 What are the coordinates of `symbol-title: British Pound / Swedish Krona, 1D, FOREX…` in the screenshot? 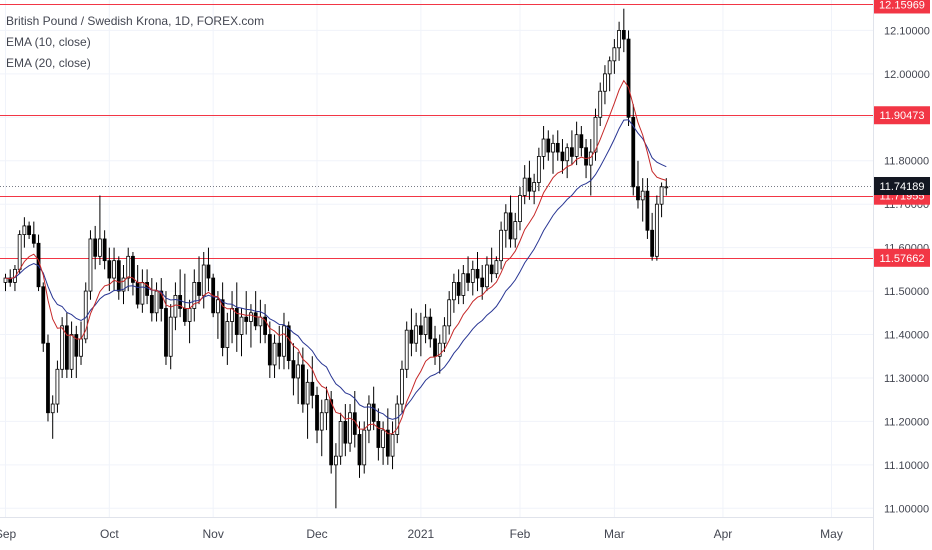 It's located at (135, 21).